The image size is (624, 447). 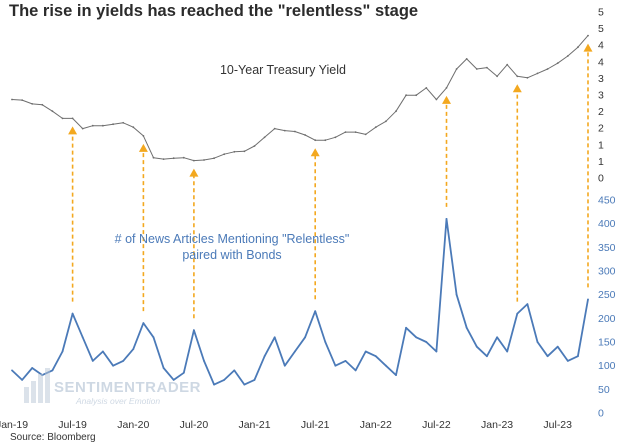 What do you see at coordinates (607, 343) in the screenshot?
I see `articles-axis-tick-label: 150` at bounding box center [607, 343].